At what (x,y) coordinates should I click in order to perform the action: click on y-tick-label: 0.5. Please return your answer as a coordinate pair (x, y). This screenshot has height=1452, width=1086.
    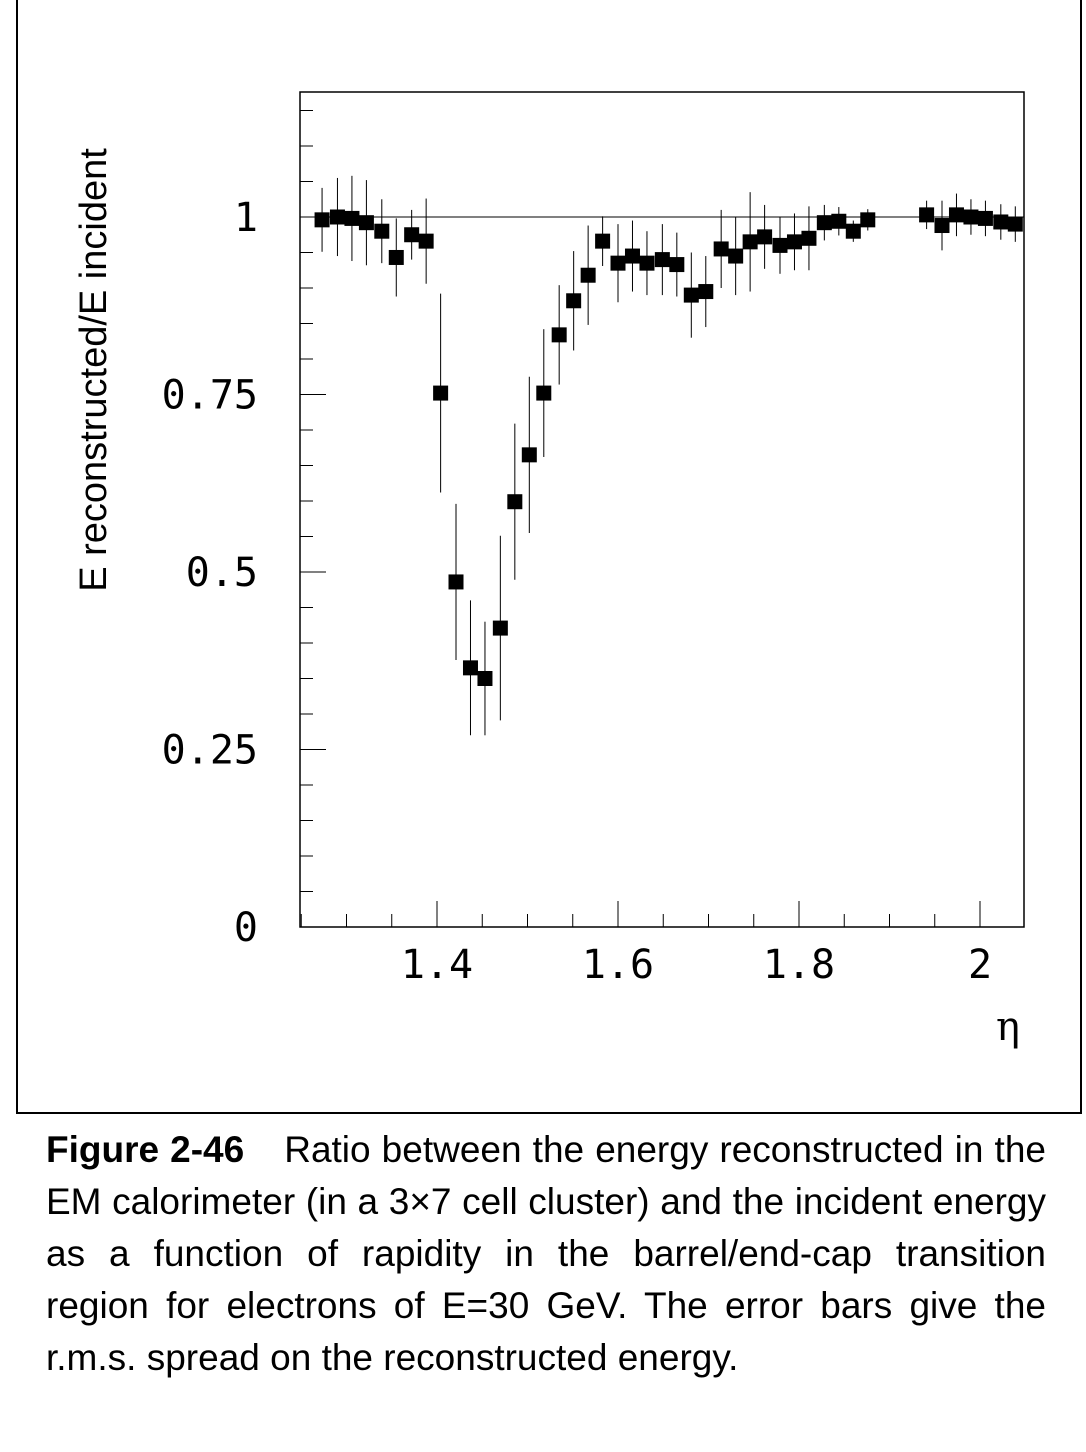
    Looking at the image, I should click on (222, 573).